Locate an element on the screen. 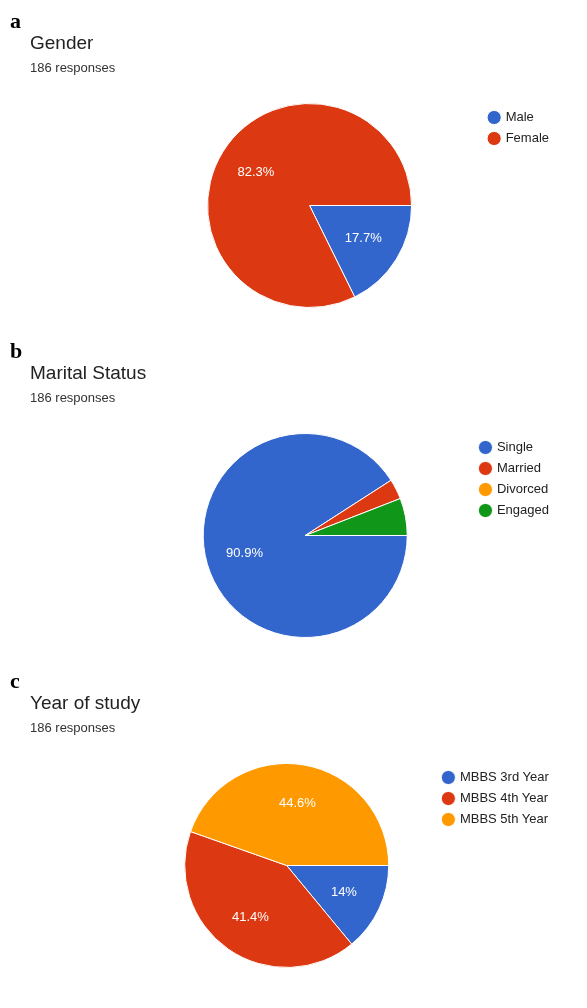 This screenshot has width=587, height=1008. chart-title: Year of study is located at coordinates (85, 703).